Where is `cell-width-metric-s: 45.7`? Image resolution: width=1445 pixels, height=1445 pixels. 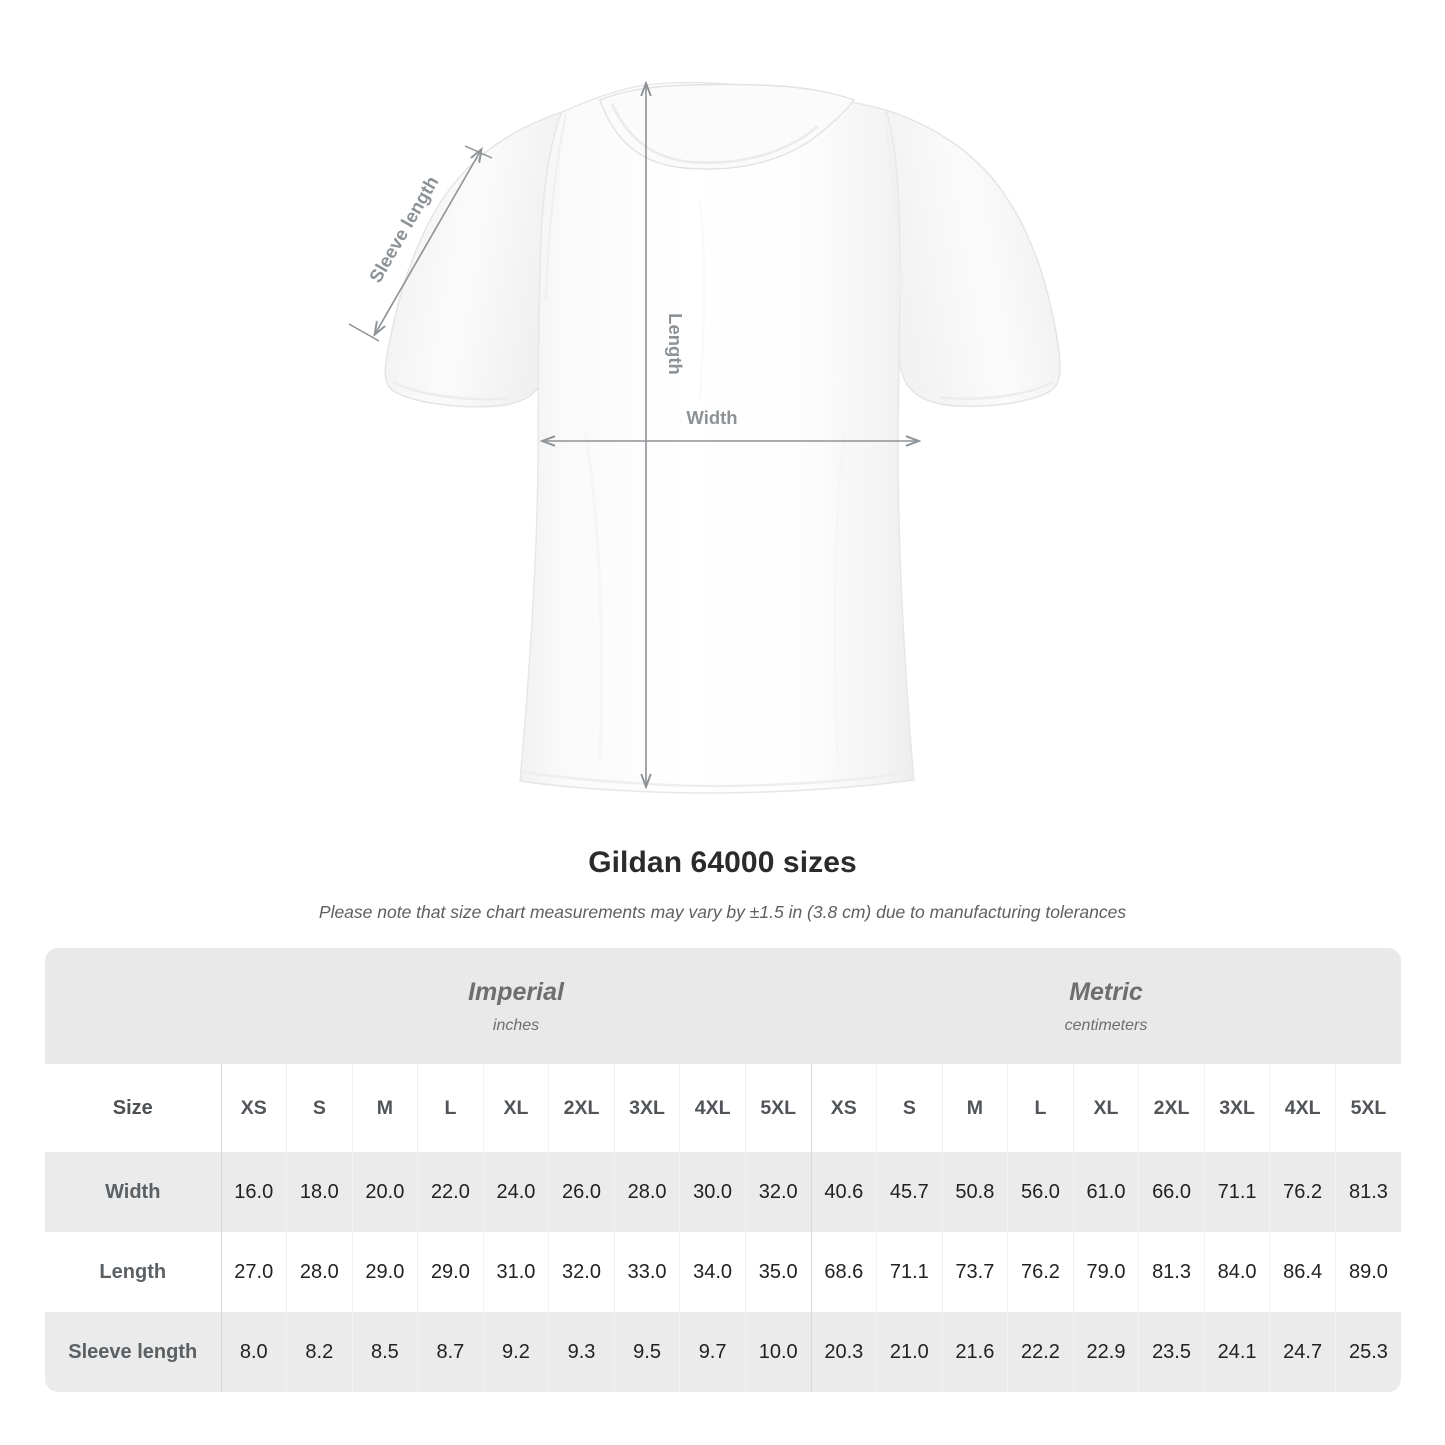 cell-width-metric-s: 45.7 is located at coordinates (909, 1192).